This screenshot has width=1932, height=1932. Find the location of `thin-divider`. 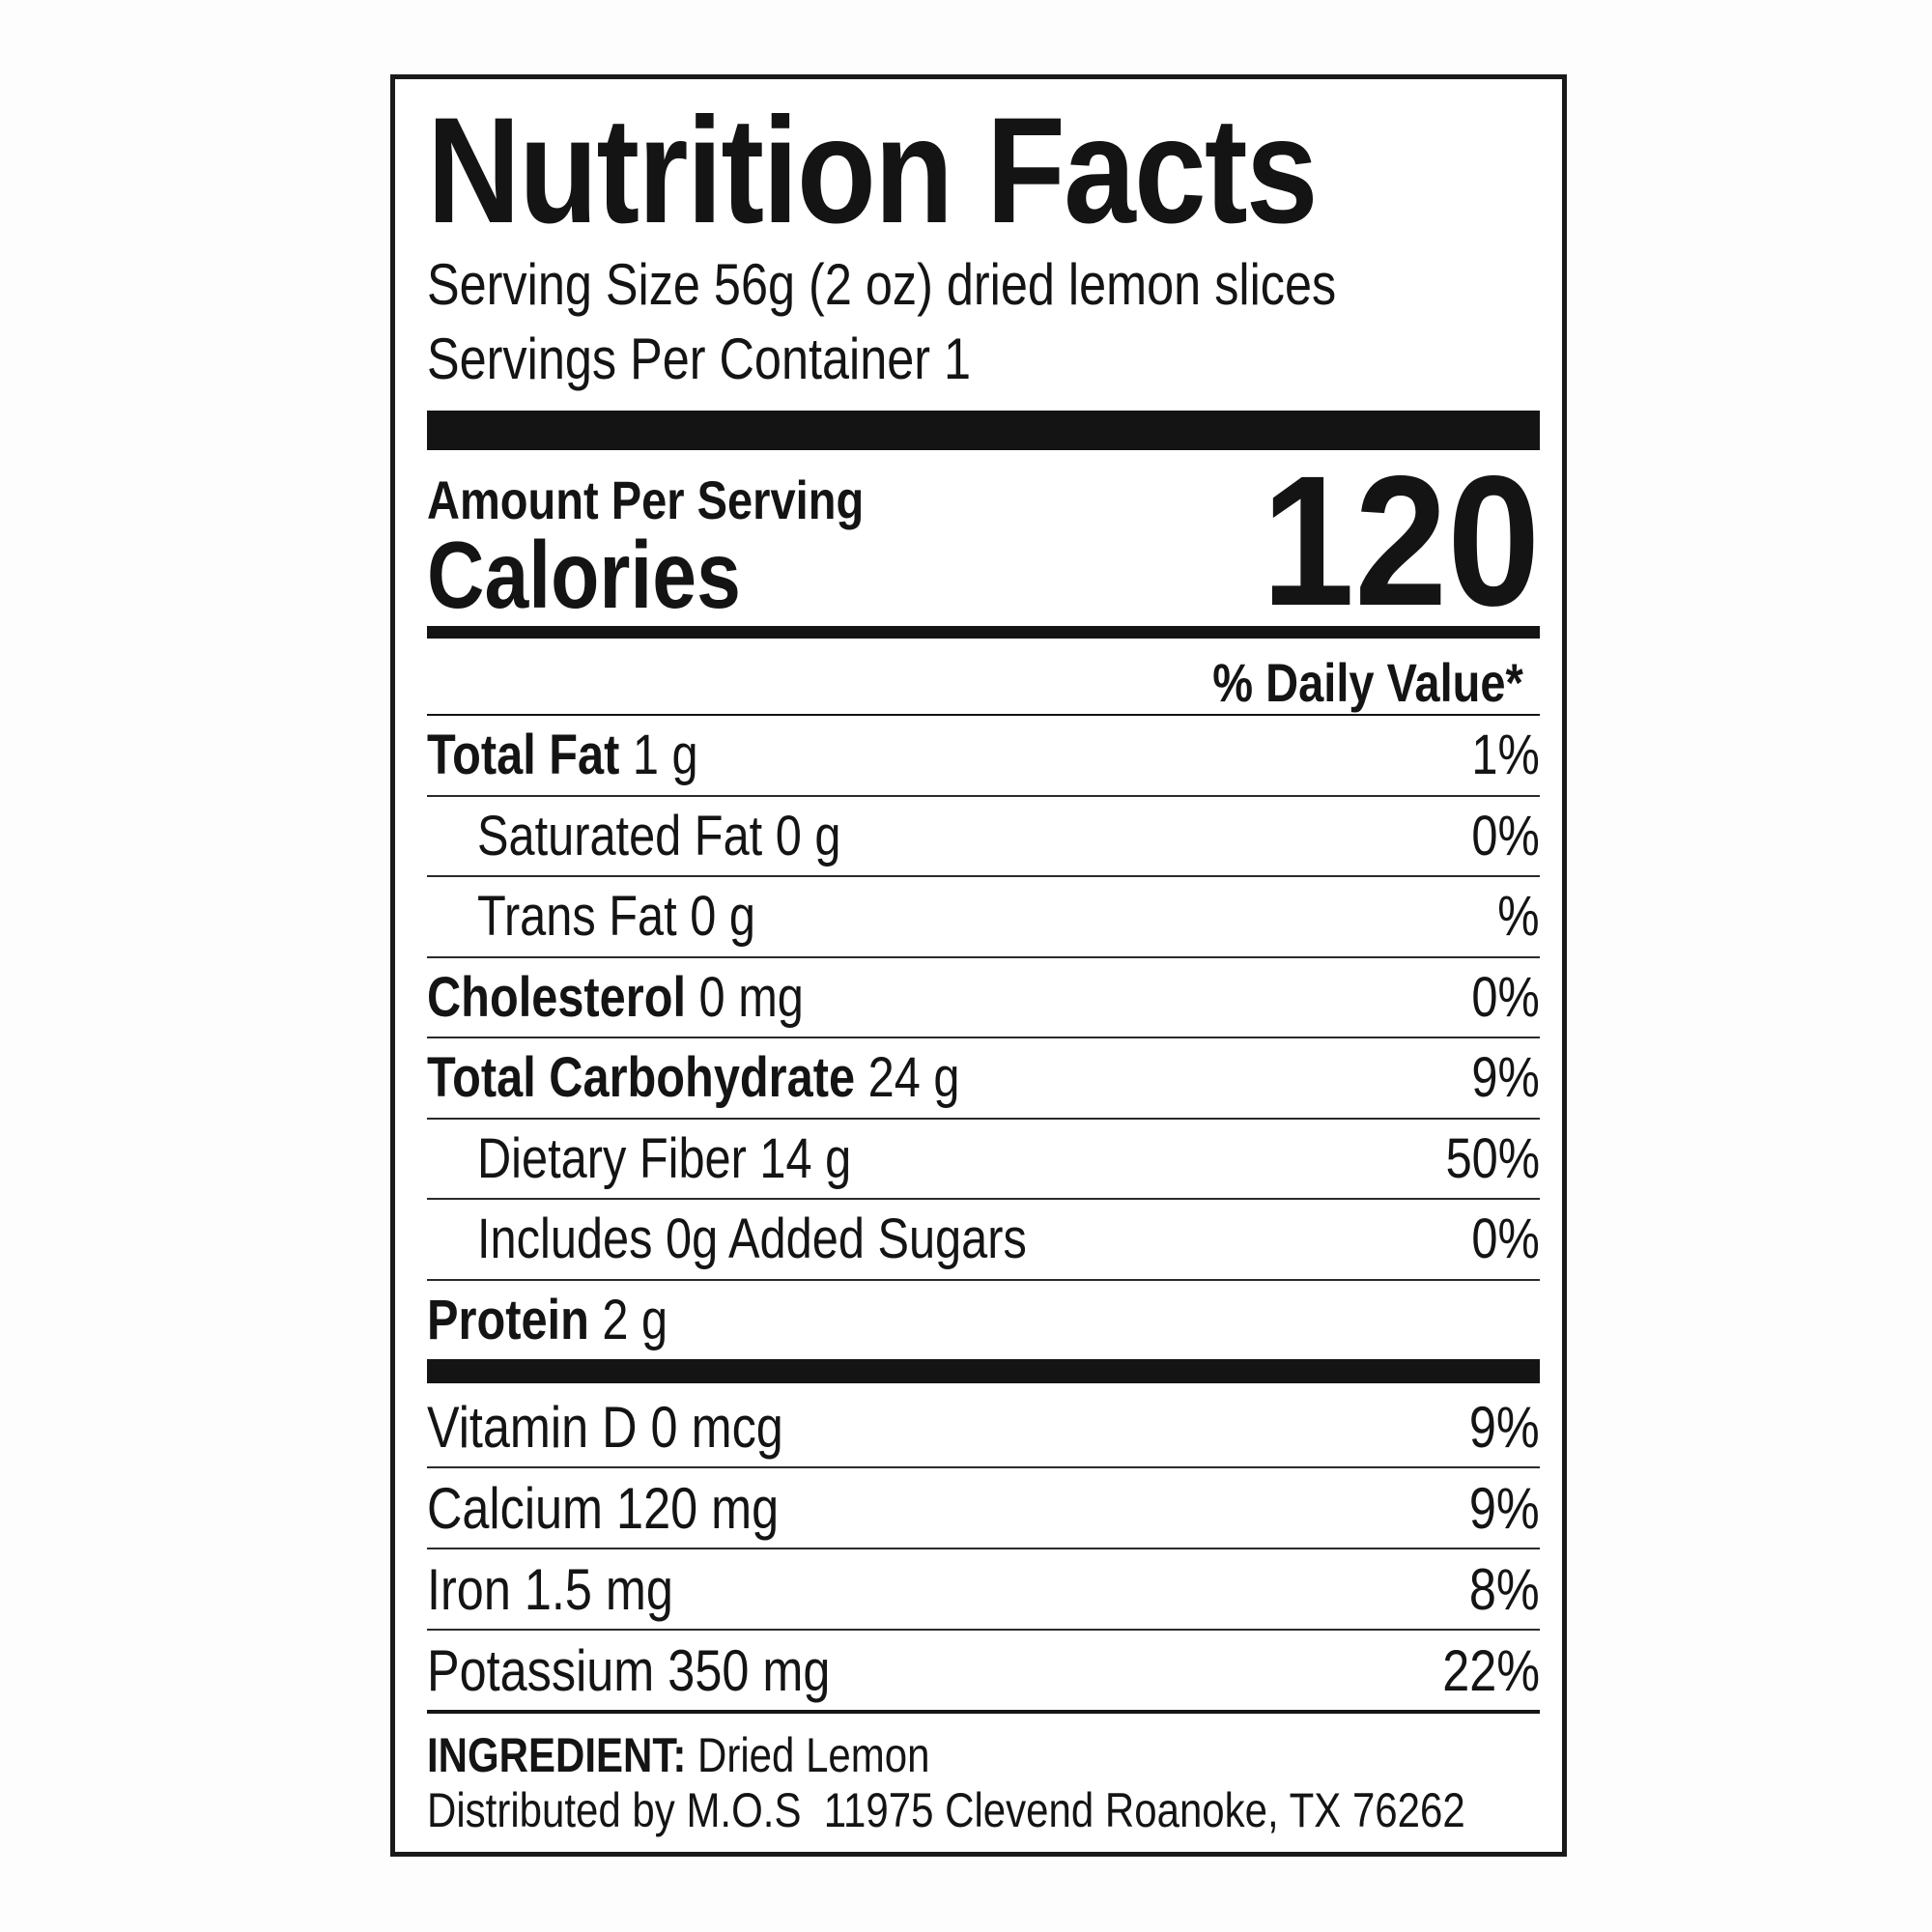

thin-divider is located at coordinates (983, 715).